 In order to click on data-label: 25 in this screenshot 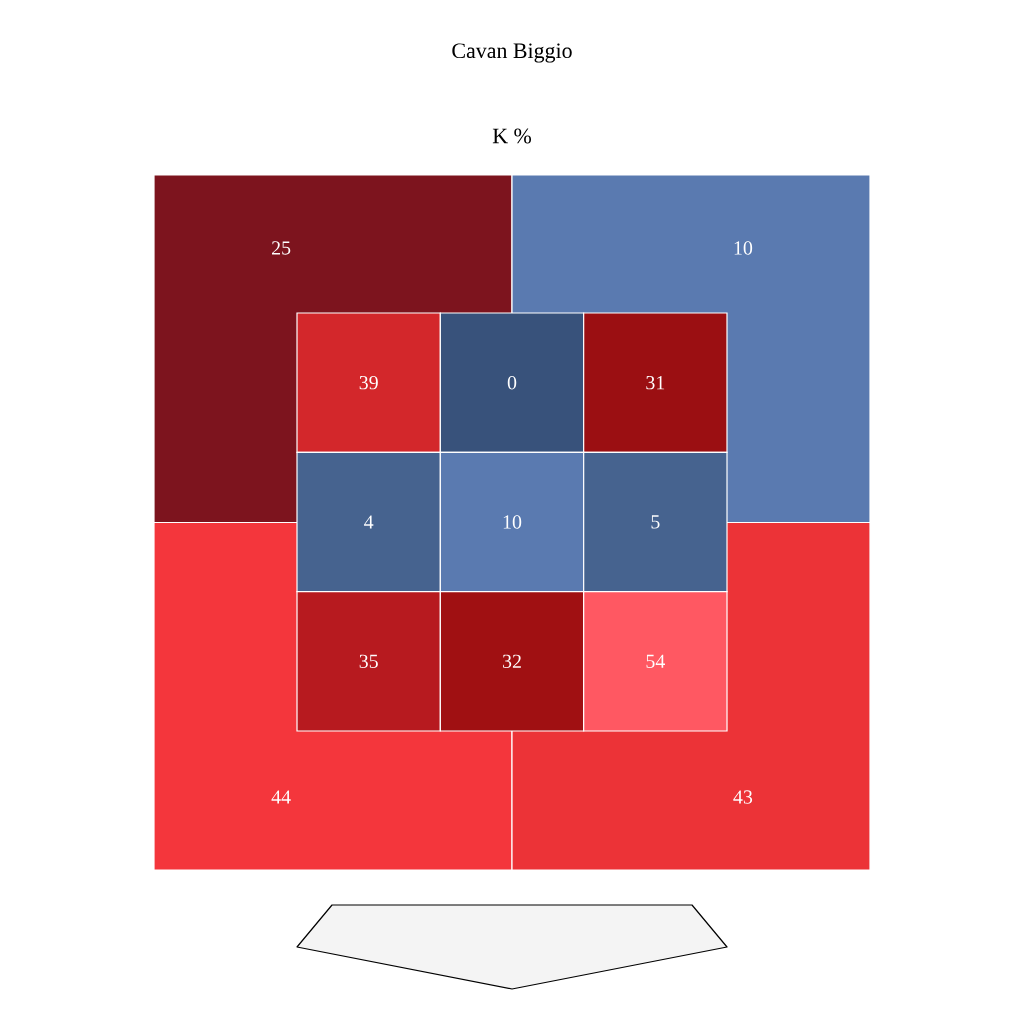, I will do `click(281, 248)`.